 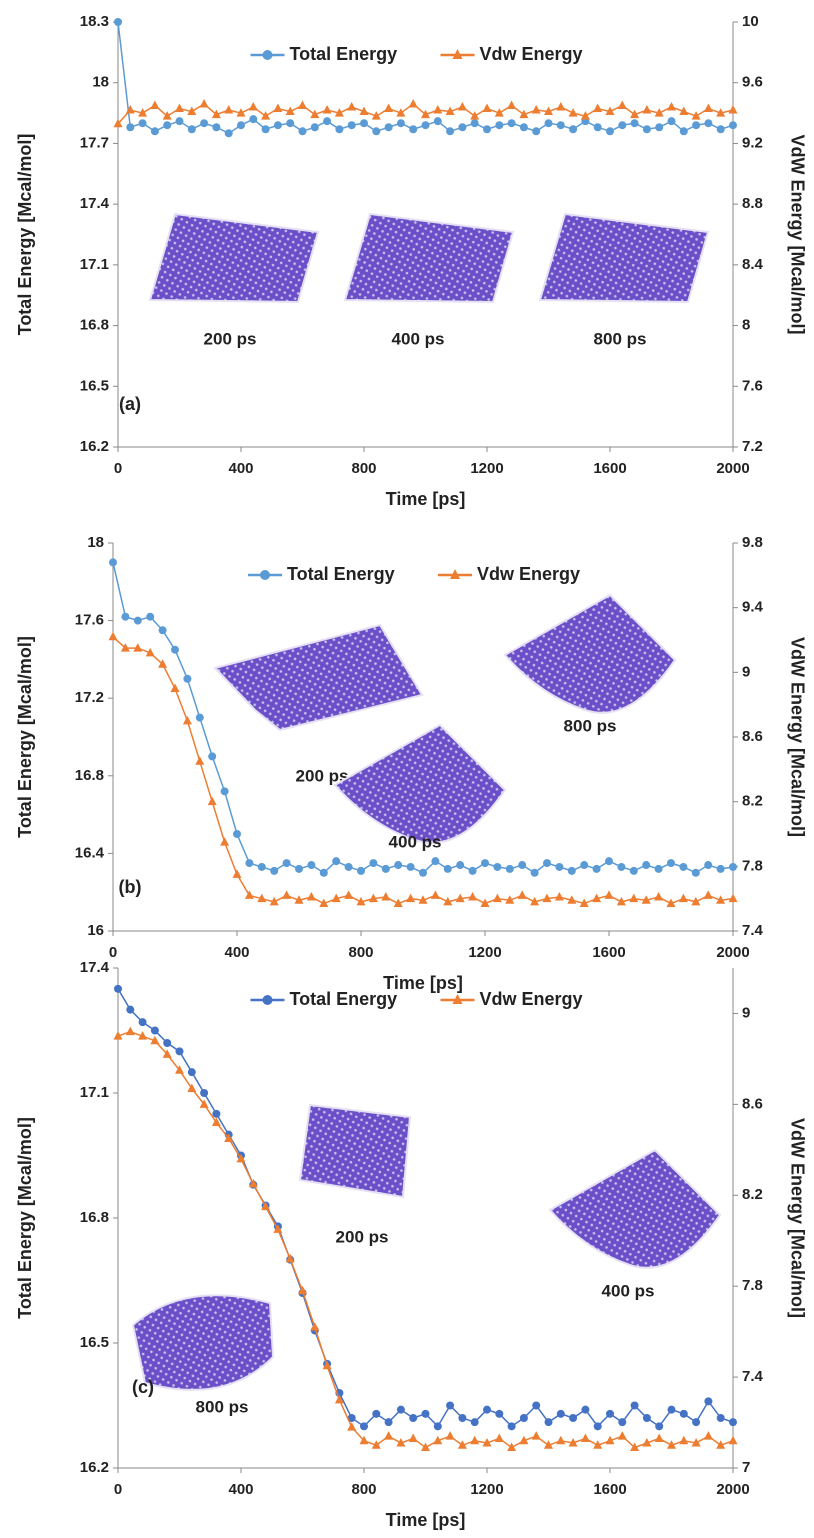 What do you see at coordinates (753, 1376) in the screenshot?
I see `y2-tick-label: 7.4` at bounding box center [753, 1376].